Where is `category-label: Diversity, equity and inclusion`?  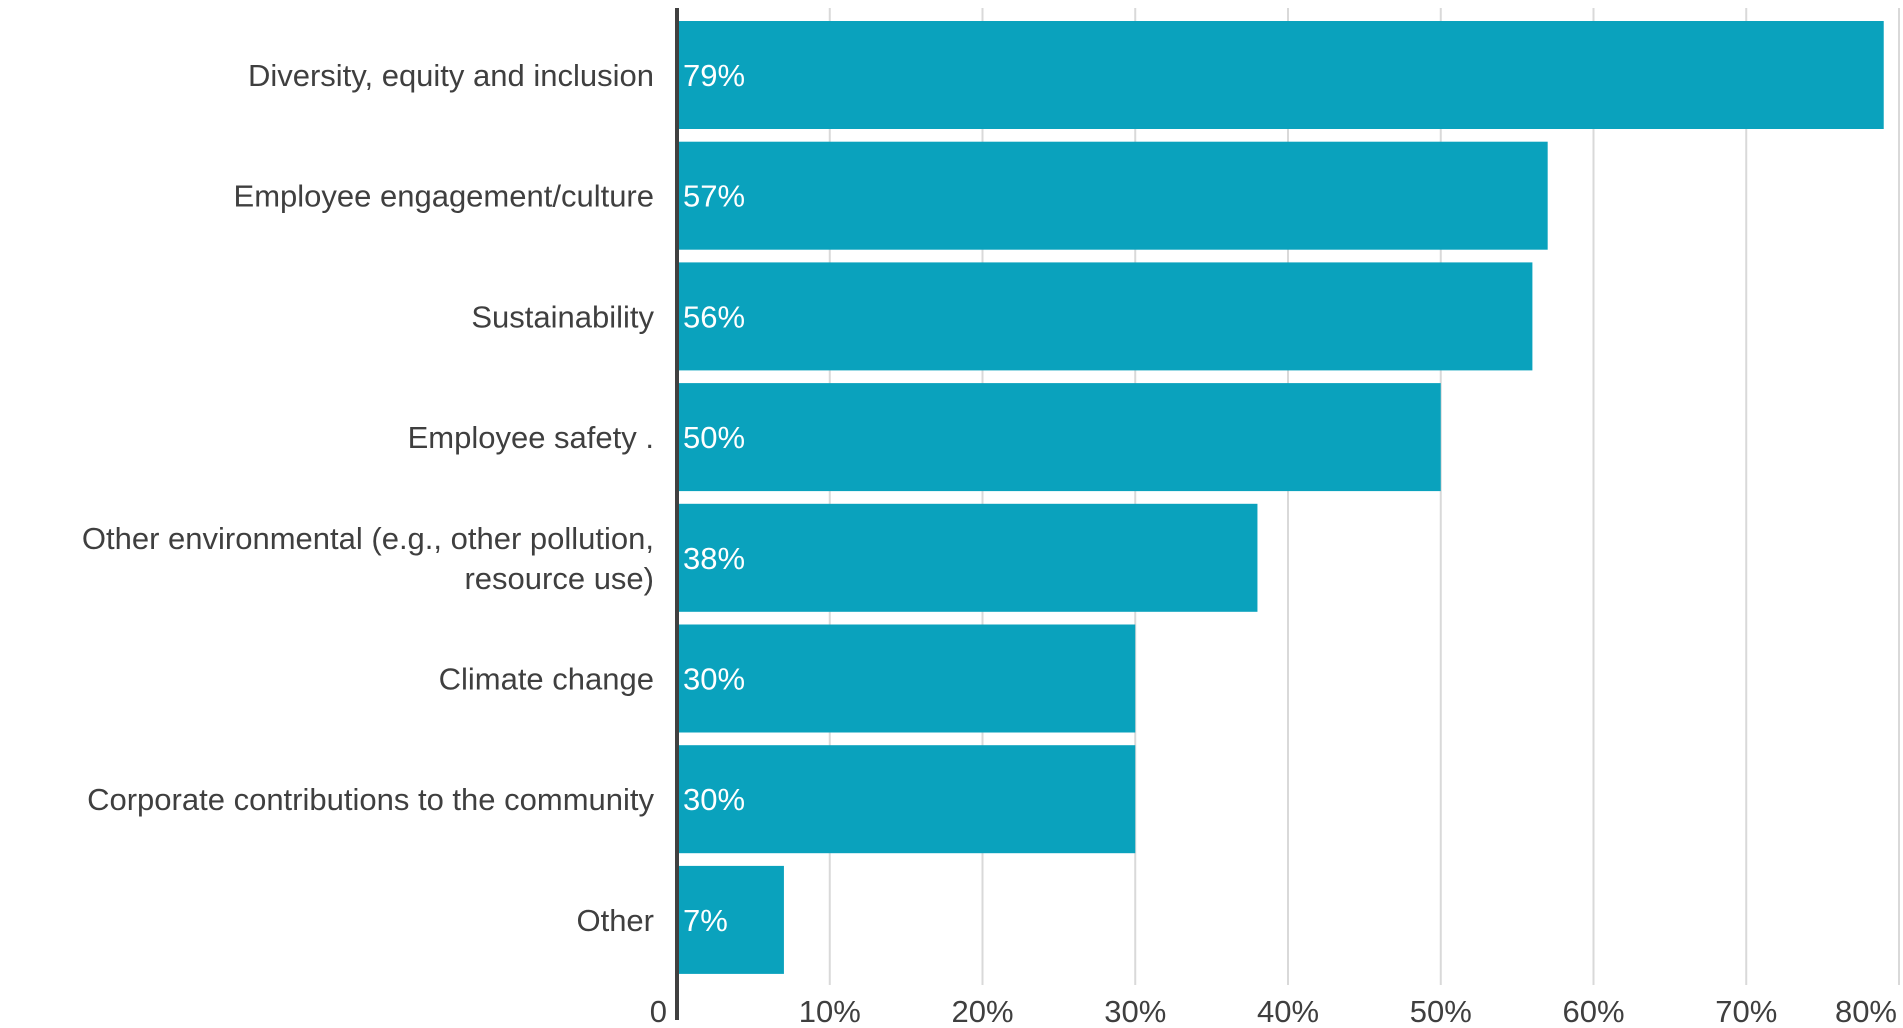
category-label: Diversity, equity and inclusion is located at coordinates (451, 75).